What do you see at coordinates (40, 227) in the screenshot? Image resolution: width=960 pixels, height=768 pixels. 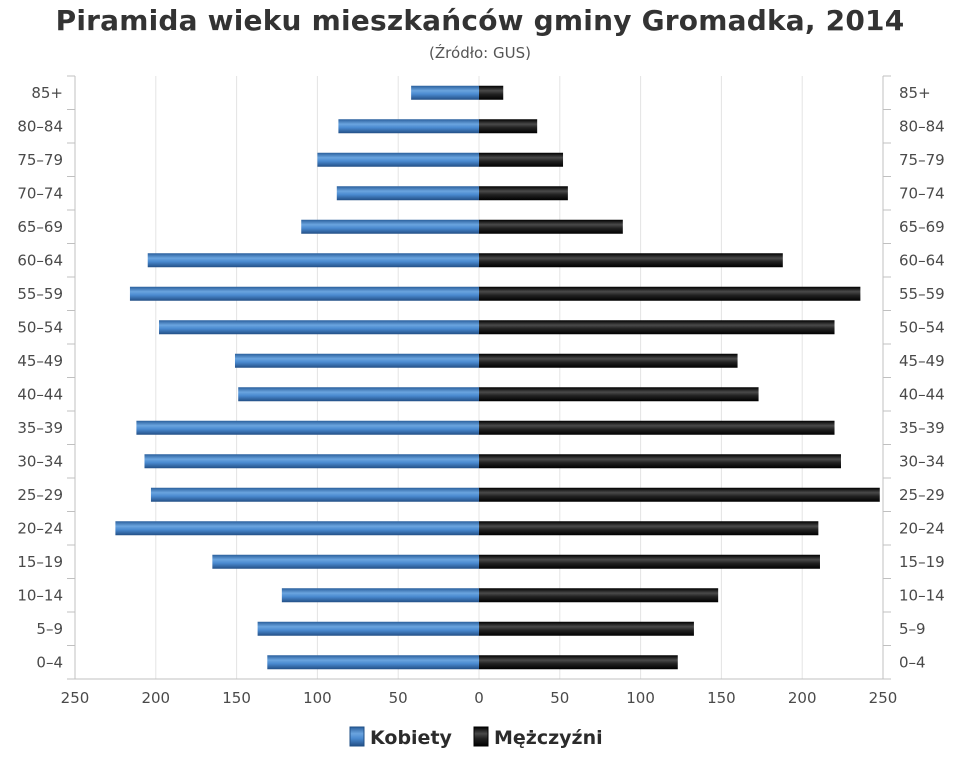 I see `y-tick-label-left: 65–69` at bounding box center [40, 227].